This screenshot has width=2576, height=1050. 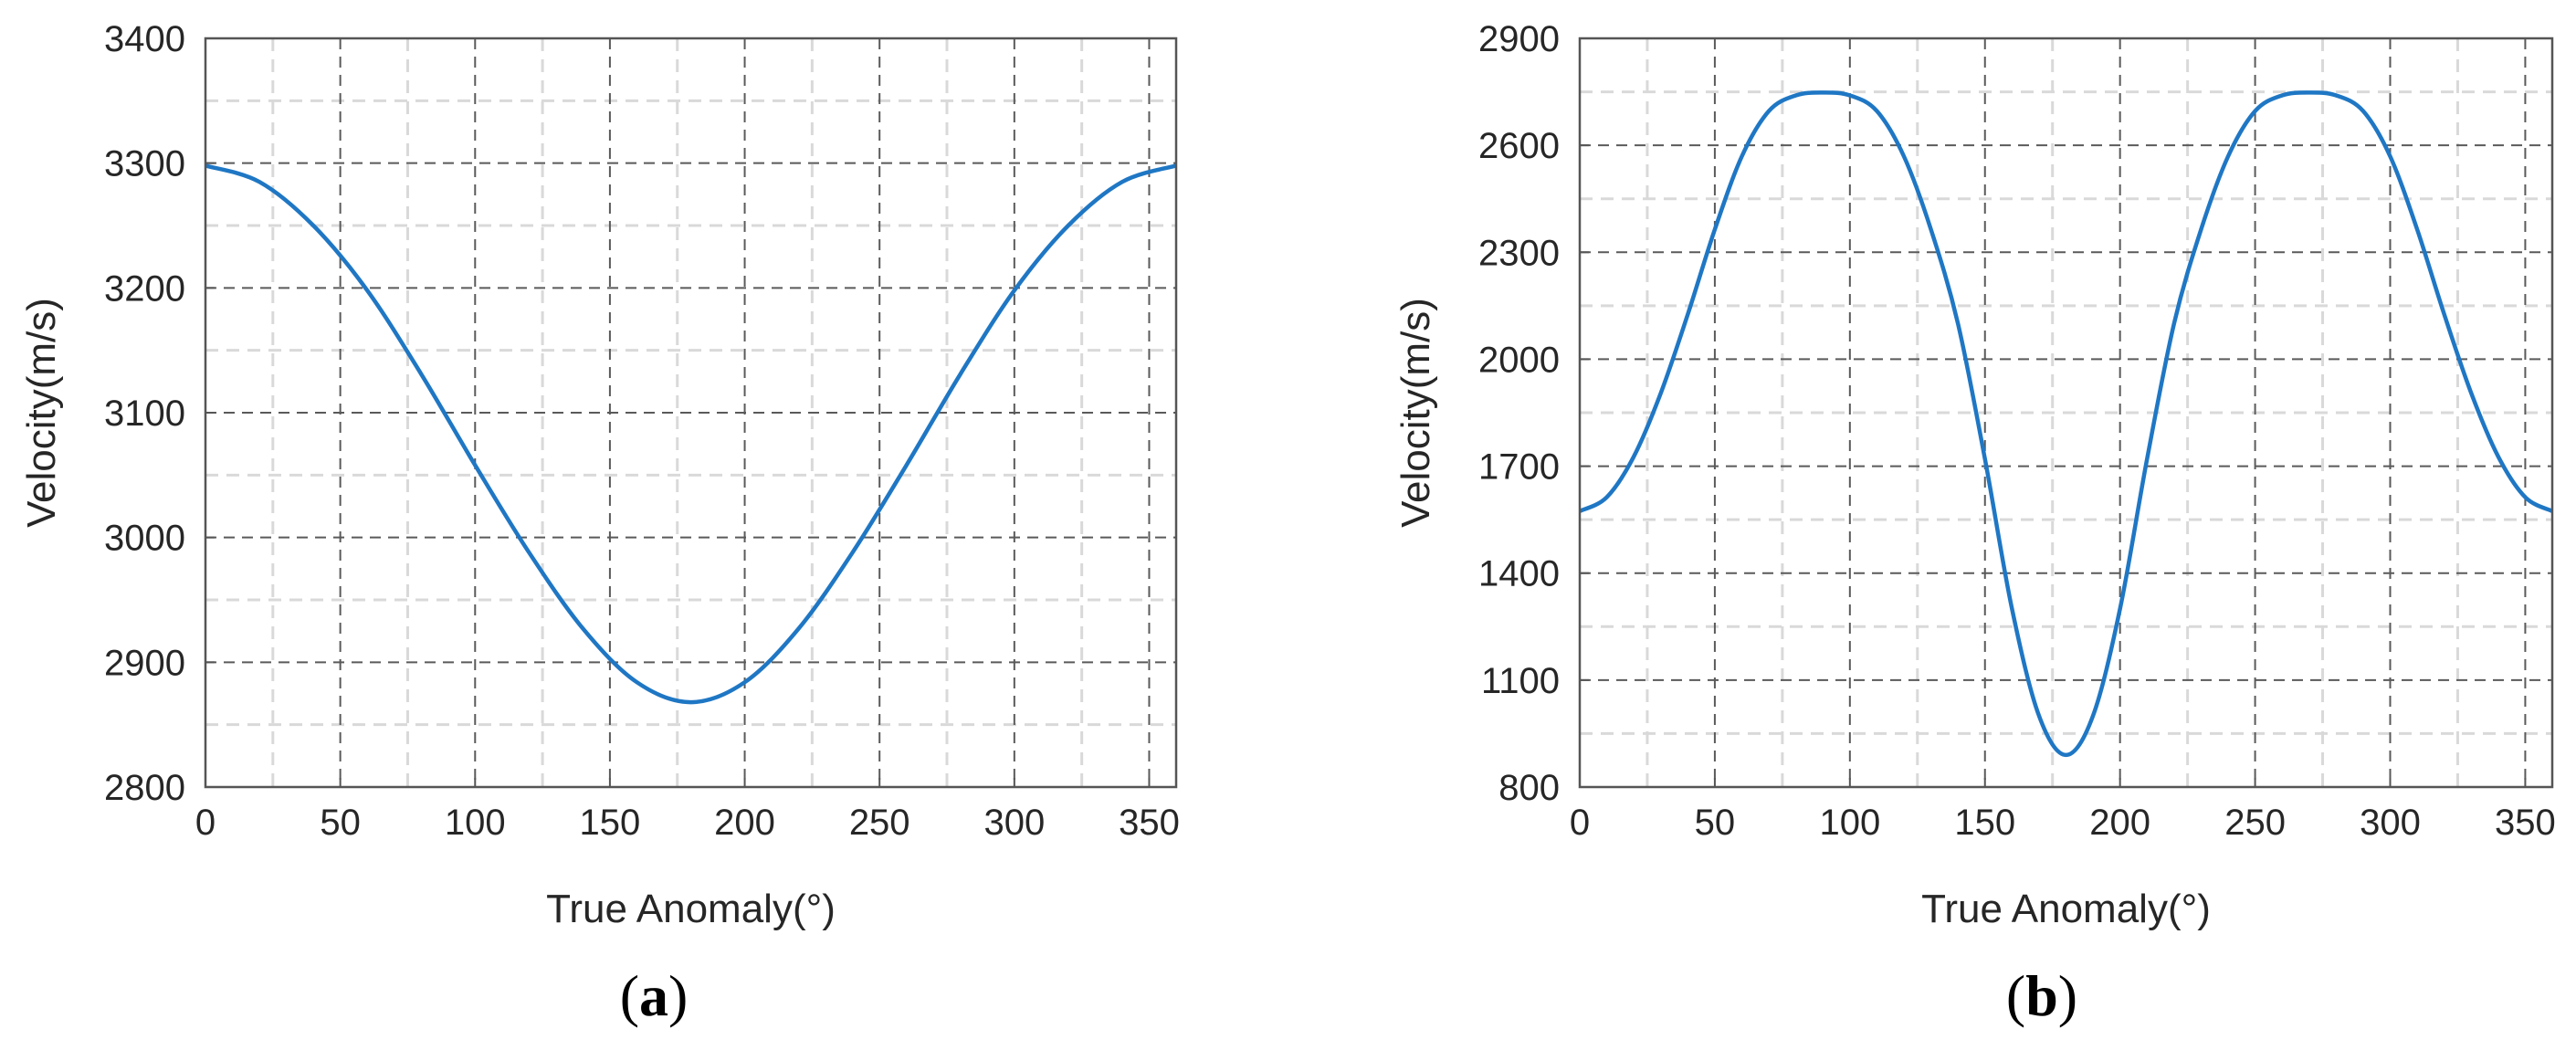 I want to click on y-tick-label: 2300, so click(x=1519, y=253).